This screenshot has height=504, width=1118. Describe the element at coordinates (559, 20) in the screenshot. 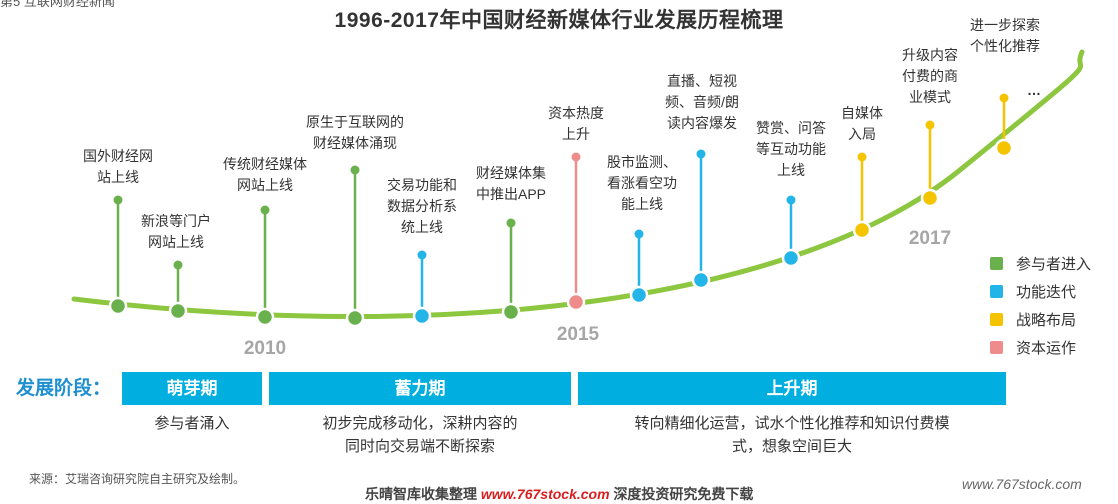

I see `diagram-title: 1996-2017年中国财经新媒体行业发展历程梳理` at that location.